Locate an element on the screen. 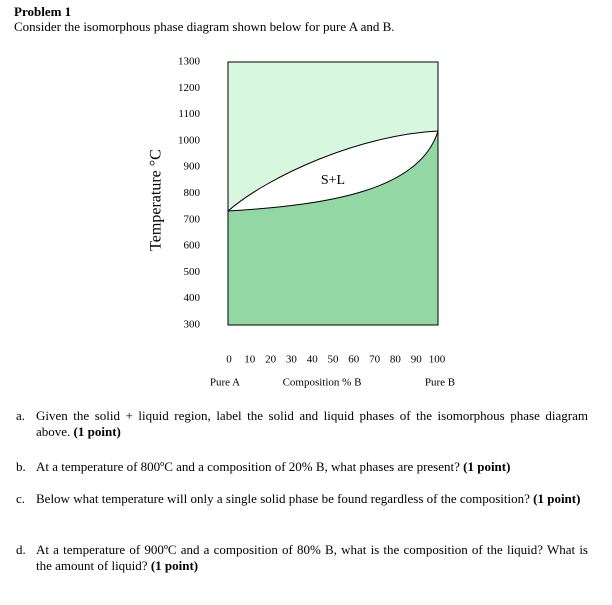 The height and width of the screenshot is (605, 612). solidus is located at coordinates (333, 171).